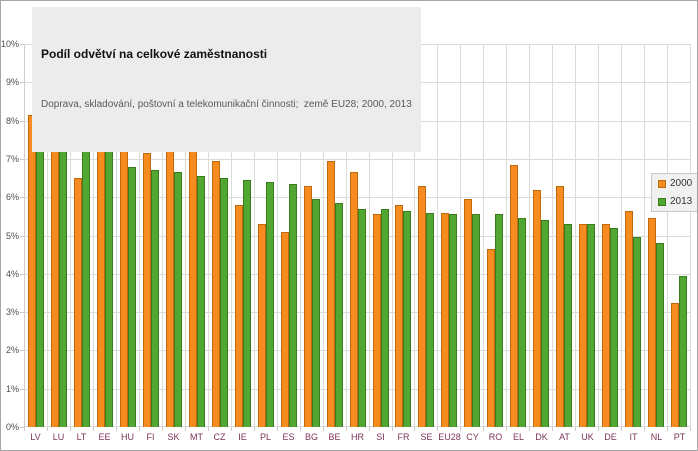 Image resolution: width=698 pixels, height=451 pixels. What do you see at coordinates (361, 317) in the screenshot?
I see `bar-2013-HR` at bounding box center [361, 317].